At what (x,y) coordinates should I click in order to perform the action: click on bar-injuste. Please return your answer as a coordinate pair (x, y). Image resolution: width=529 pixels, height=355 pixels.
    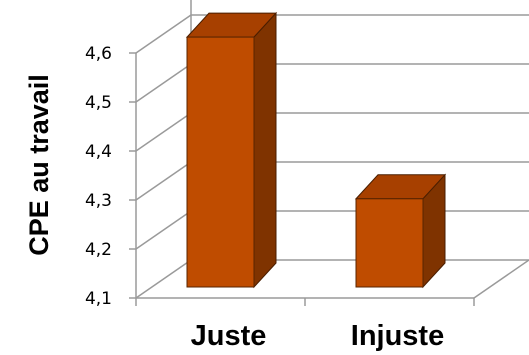
    Looking at the image, I should click on (400, 231).